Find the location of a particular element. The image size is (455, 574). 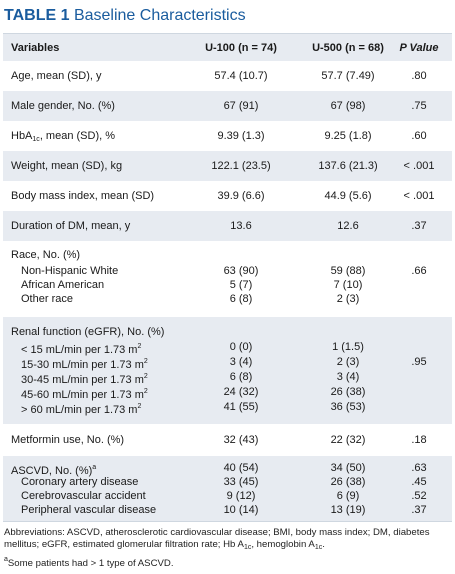

table-subrow: 15-30 mL/min per 1.73 m2 3 (4) 2 (3) .95 is located at coordinates (227, 363).